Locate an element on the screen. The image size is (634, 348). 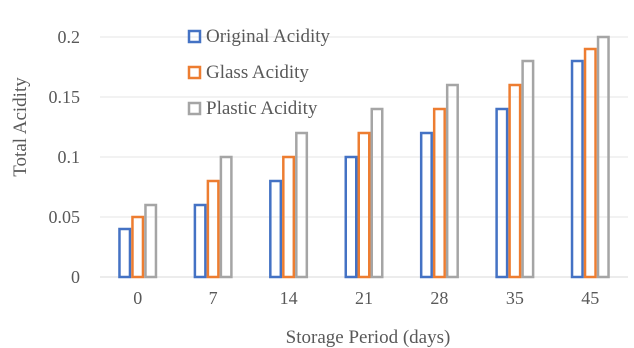
x-tick-label: 0 is located at coordinates (137, 298).